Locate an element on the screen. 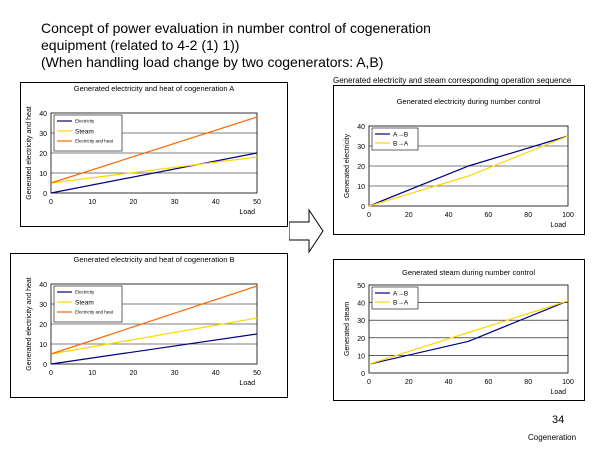 Image resolution: width=600 pixels, height=450 pixels. chart-title: Generated steam during number control is located at coordinates (468, 272).